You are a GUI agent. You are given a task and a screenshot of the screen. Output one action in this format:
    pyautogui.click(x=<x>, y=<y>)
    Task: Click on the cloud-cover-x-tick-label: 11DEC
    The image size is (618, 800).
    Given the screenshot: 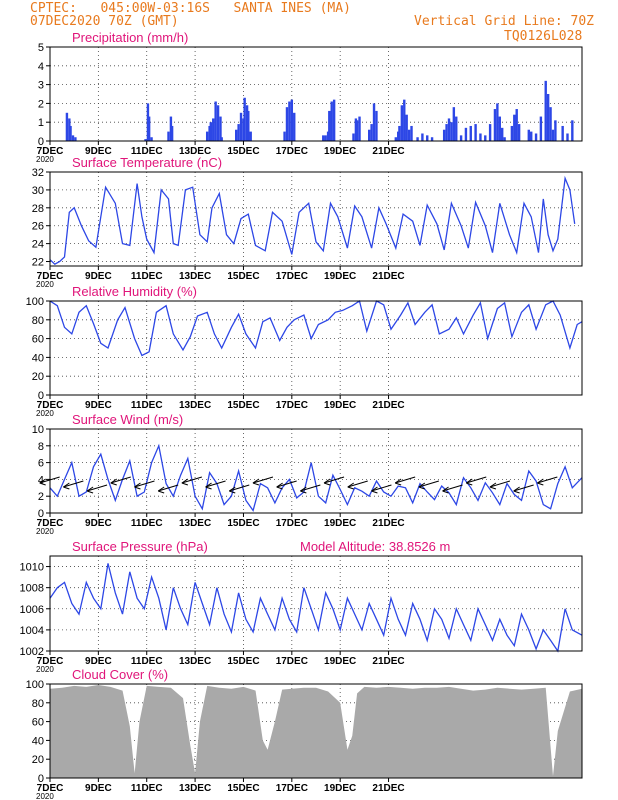 What is the action you would take?
    pyautogui.click(x=147, y=788)
    